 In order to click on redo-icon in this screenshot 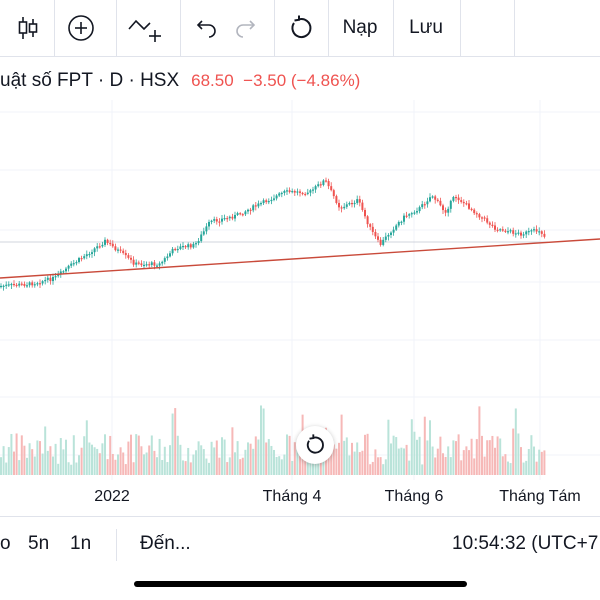, I will do `click(246, 28)`.